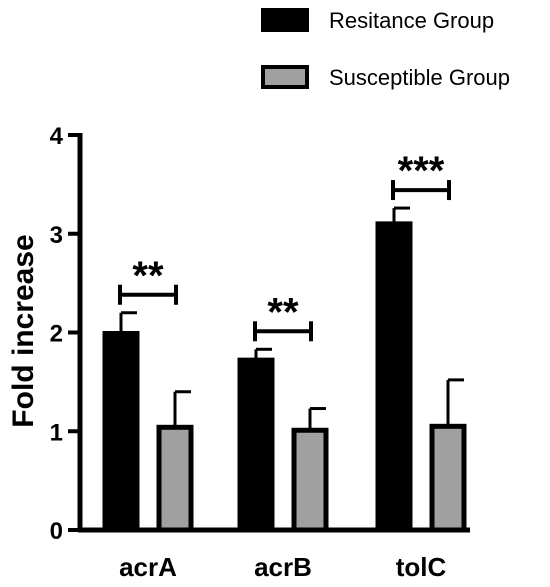  What do you see at coordinates (121, 431) in the screenshot?
I see `bar-acrA-resistance` at bounding box center [121, 431].